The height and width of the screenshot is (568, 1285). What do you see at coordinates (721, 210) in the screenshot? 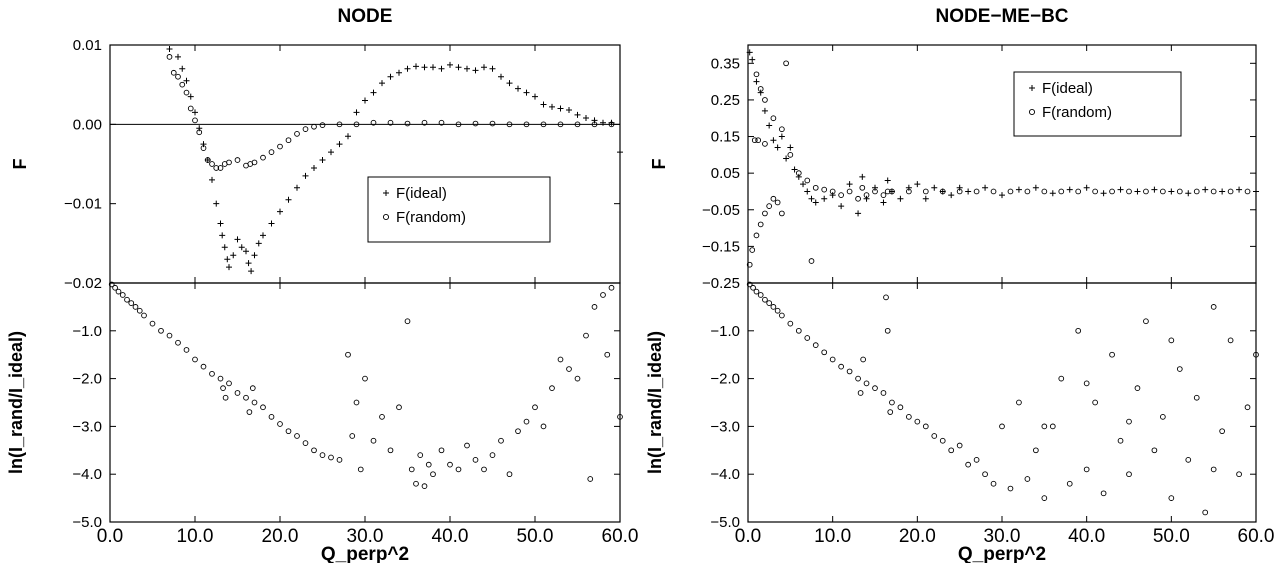
I see `y-tick-label: −0.05` at bounding box center [721, 210].